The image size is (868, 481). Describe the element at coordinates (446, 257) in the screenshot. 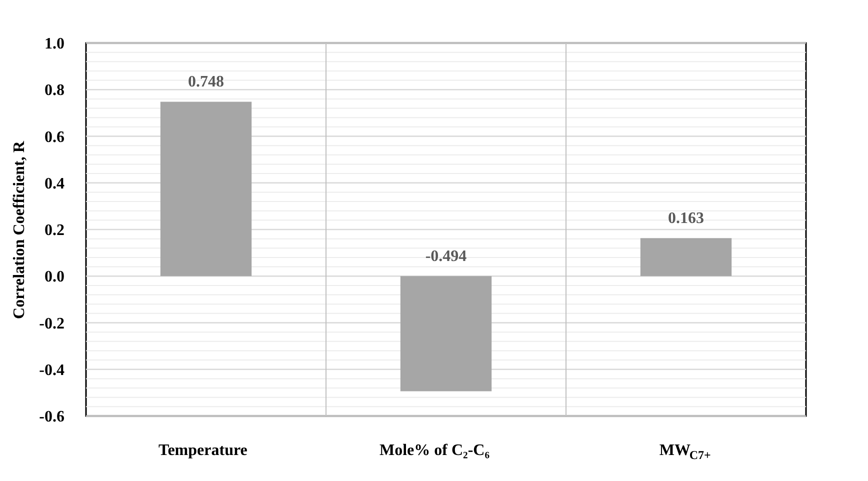

I see `data-label: -0.494` at that location.